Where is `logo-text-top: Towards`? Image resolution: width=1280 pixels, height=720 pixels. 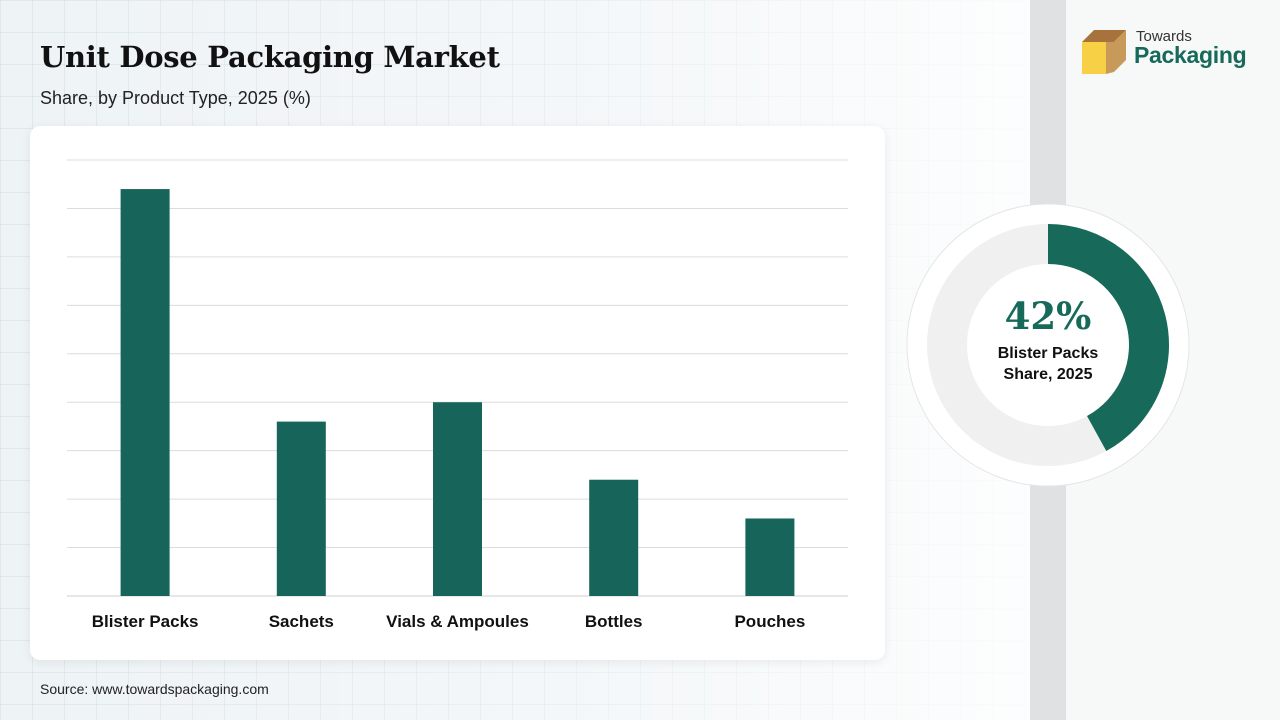
logo-text-top: Towards is located at coordinates (1164, 36).